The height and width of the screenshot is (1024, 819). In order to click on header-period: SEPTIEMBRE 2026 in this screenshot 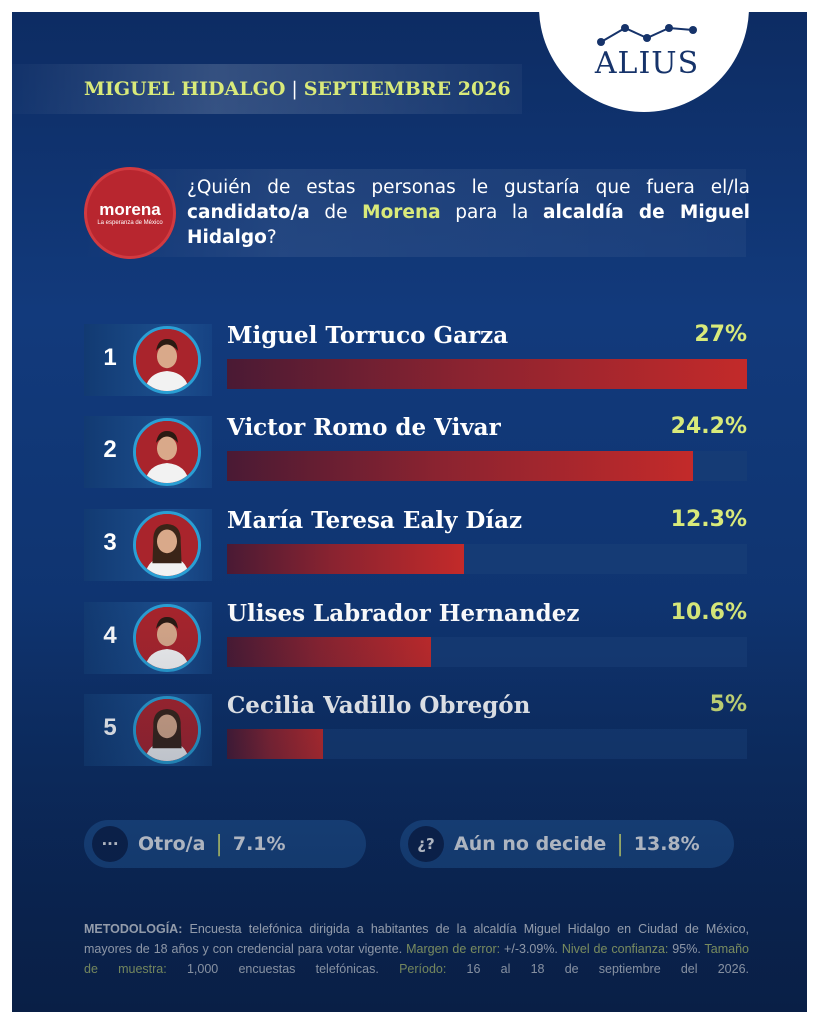, I will do `click(407, 89)`.